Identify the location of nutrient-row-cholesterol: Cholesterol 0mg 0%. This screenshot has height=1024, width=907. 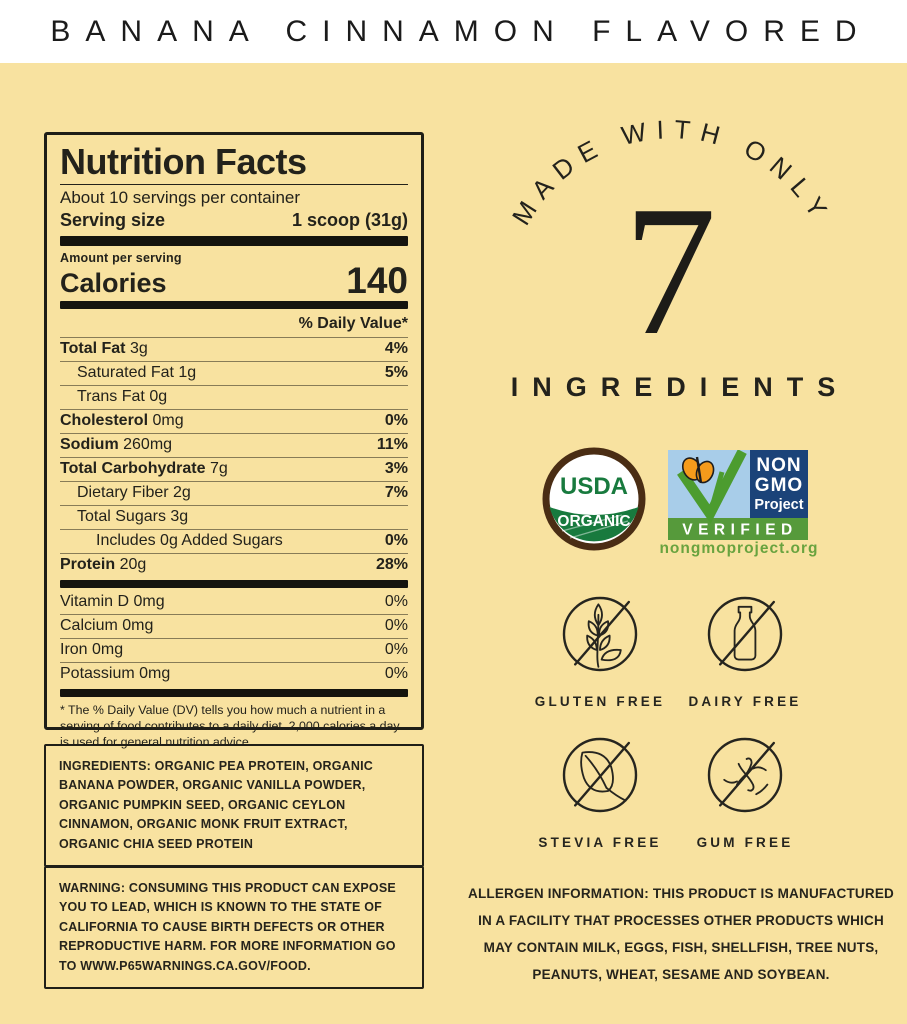
(234, 420).